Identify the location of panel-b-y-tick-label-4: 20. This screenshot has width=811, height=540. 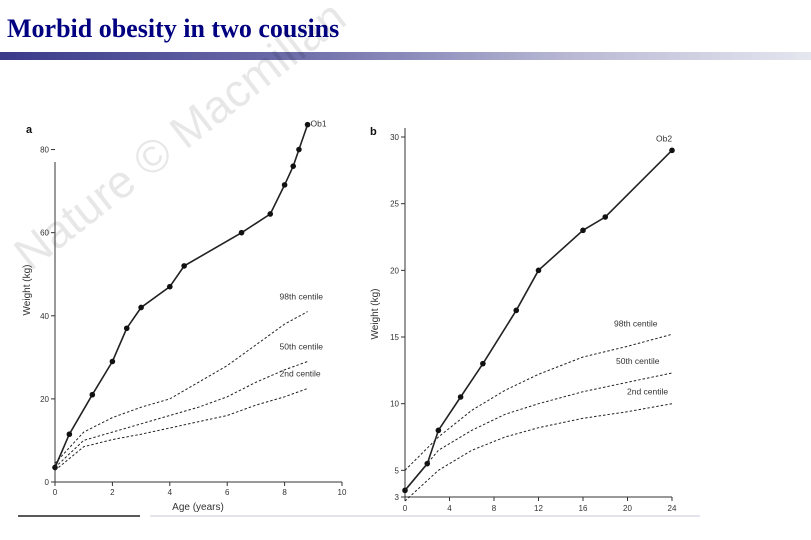
(394, 270).